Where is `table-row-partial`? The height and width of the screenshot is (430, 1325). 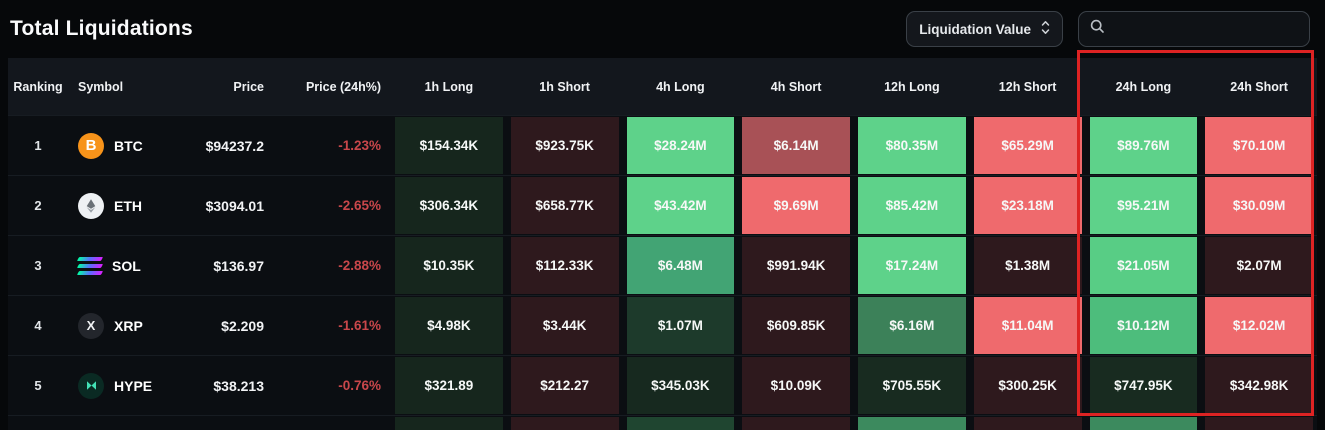 table-row-partial is located at coordinates (662, 422).